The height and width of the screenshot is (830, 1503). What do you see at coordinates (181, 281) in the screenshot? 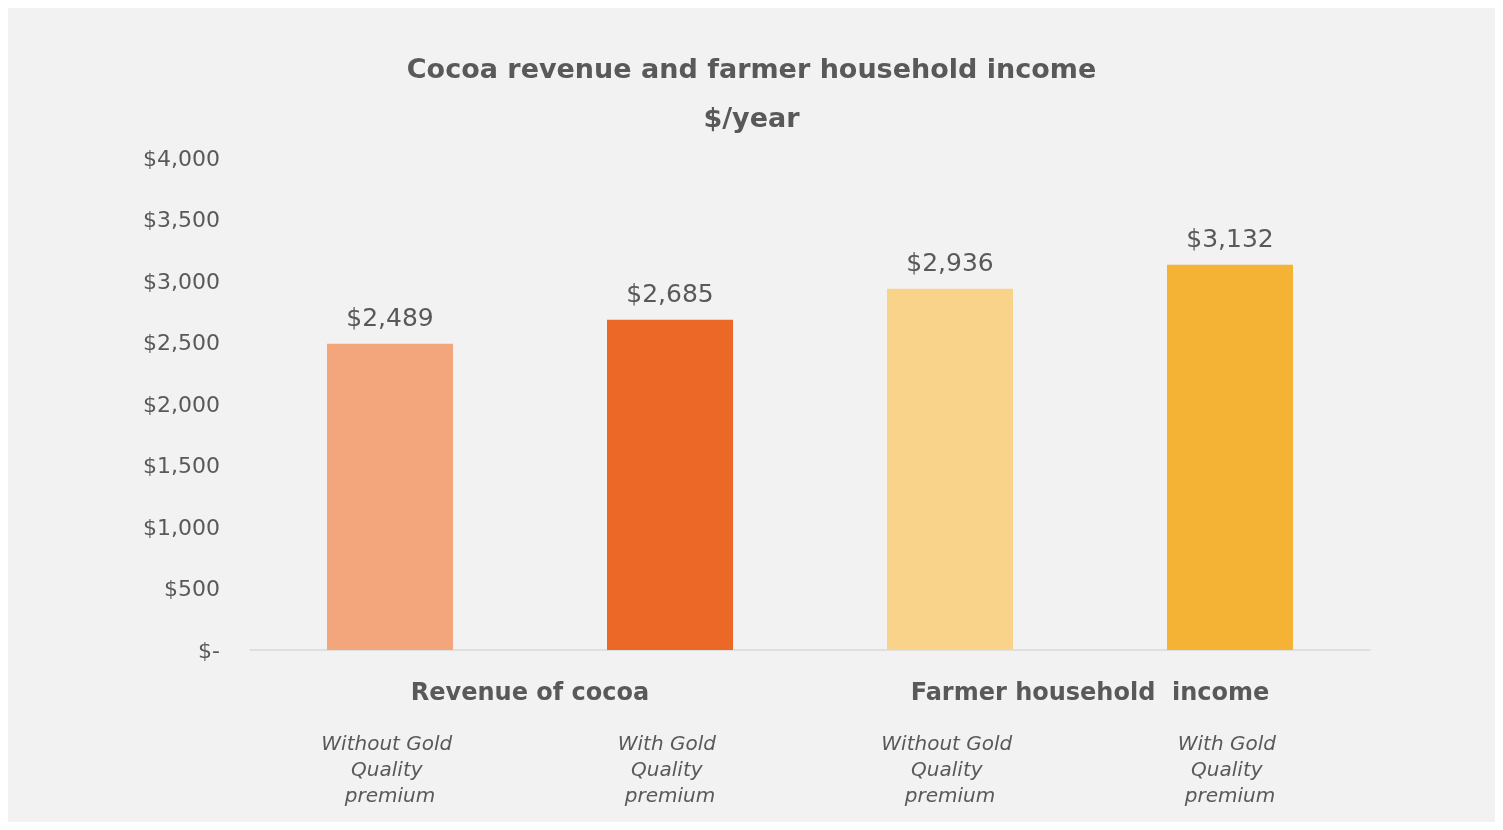
I see `y-tick-label: $3,000` at bounding box center [181, 281].